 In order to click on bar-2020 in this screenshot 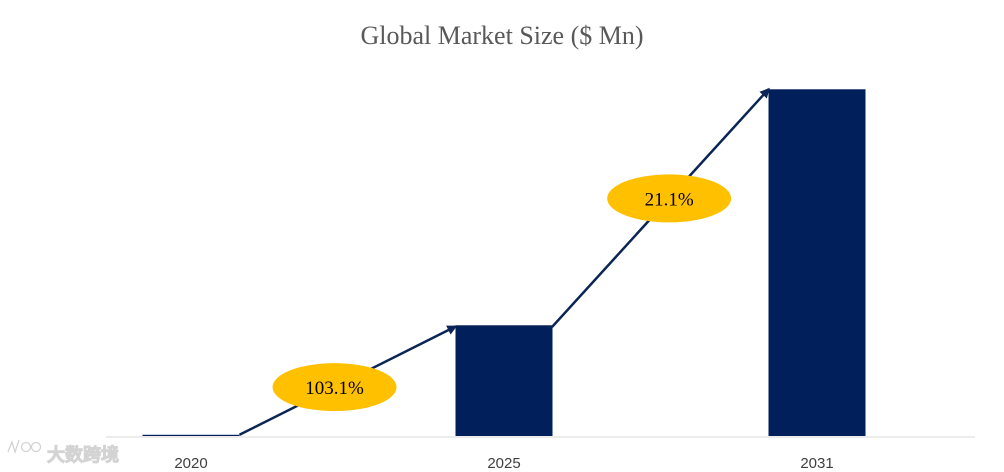, I will do `click(191, 435)`.